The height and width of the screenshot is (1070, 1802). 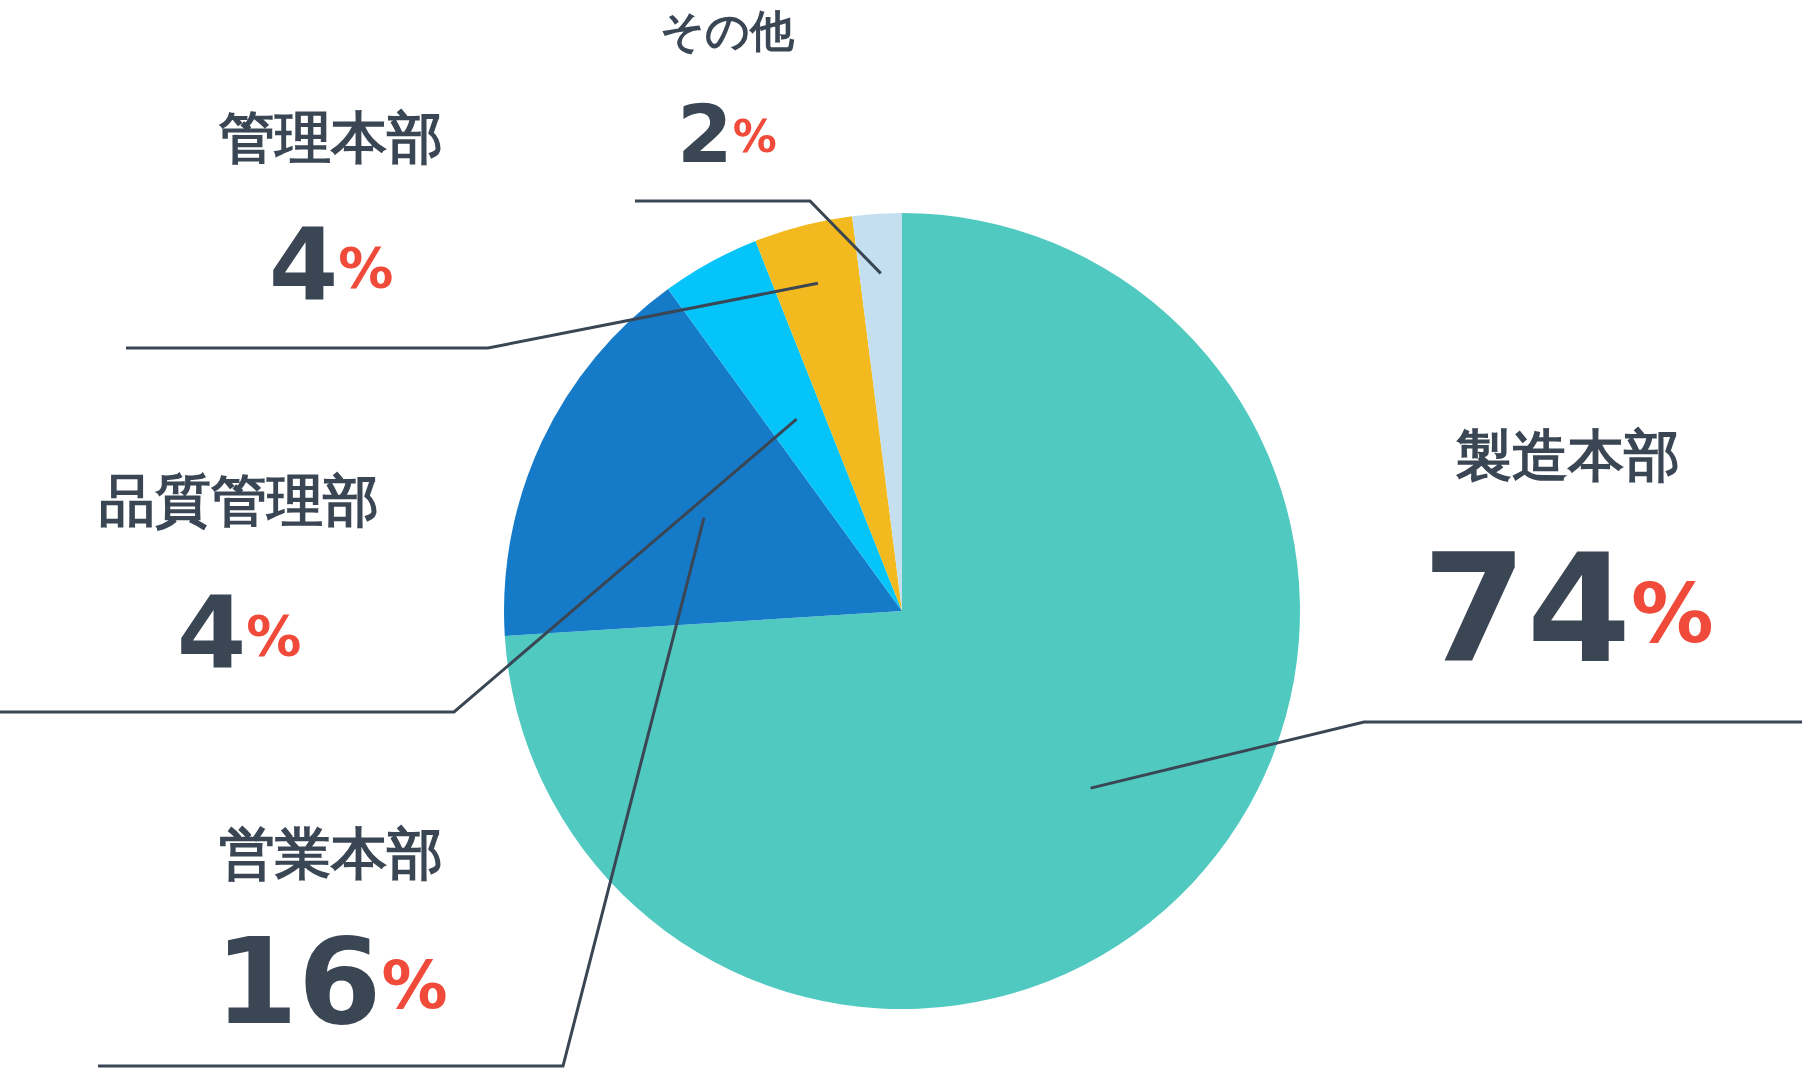 I want to click on slice-label: 管理本部, so click(x=330, y=138).